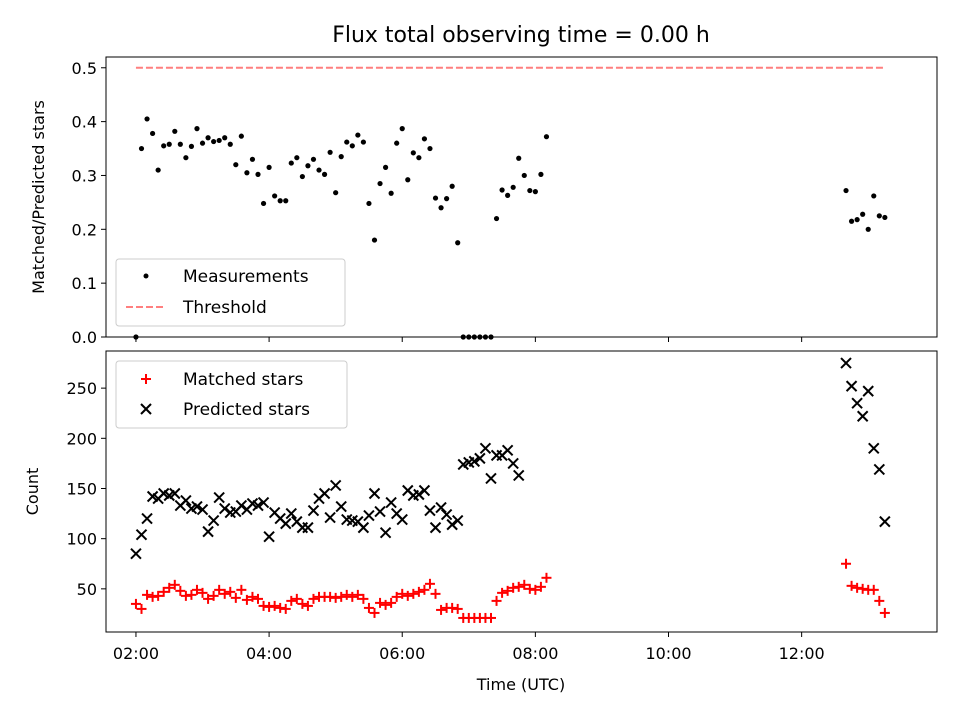 The image size is (960, 720). I want to click on y-tick-label: 50, so click(87, 589).